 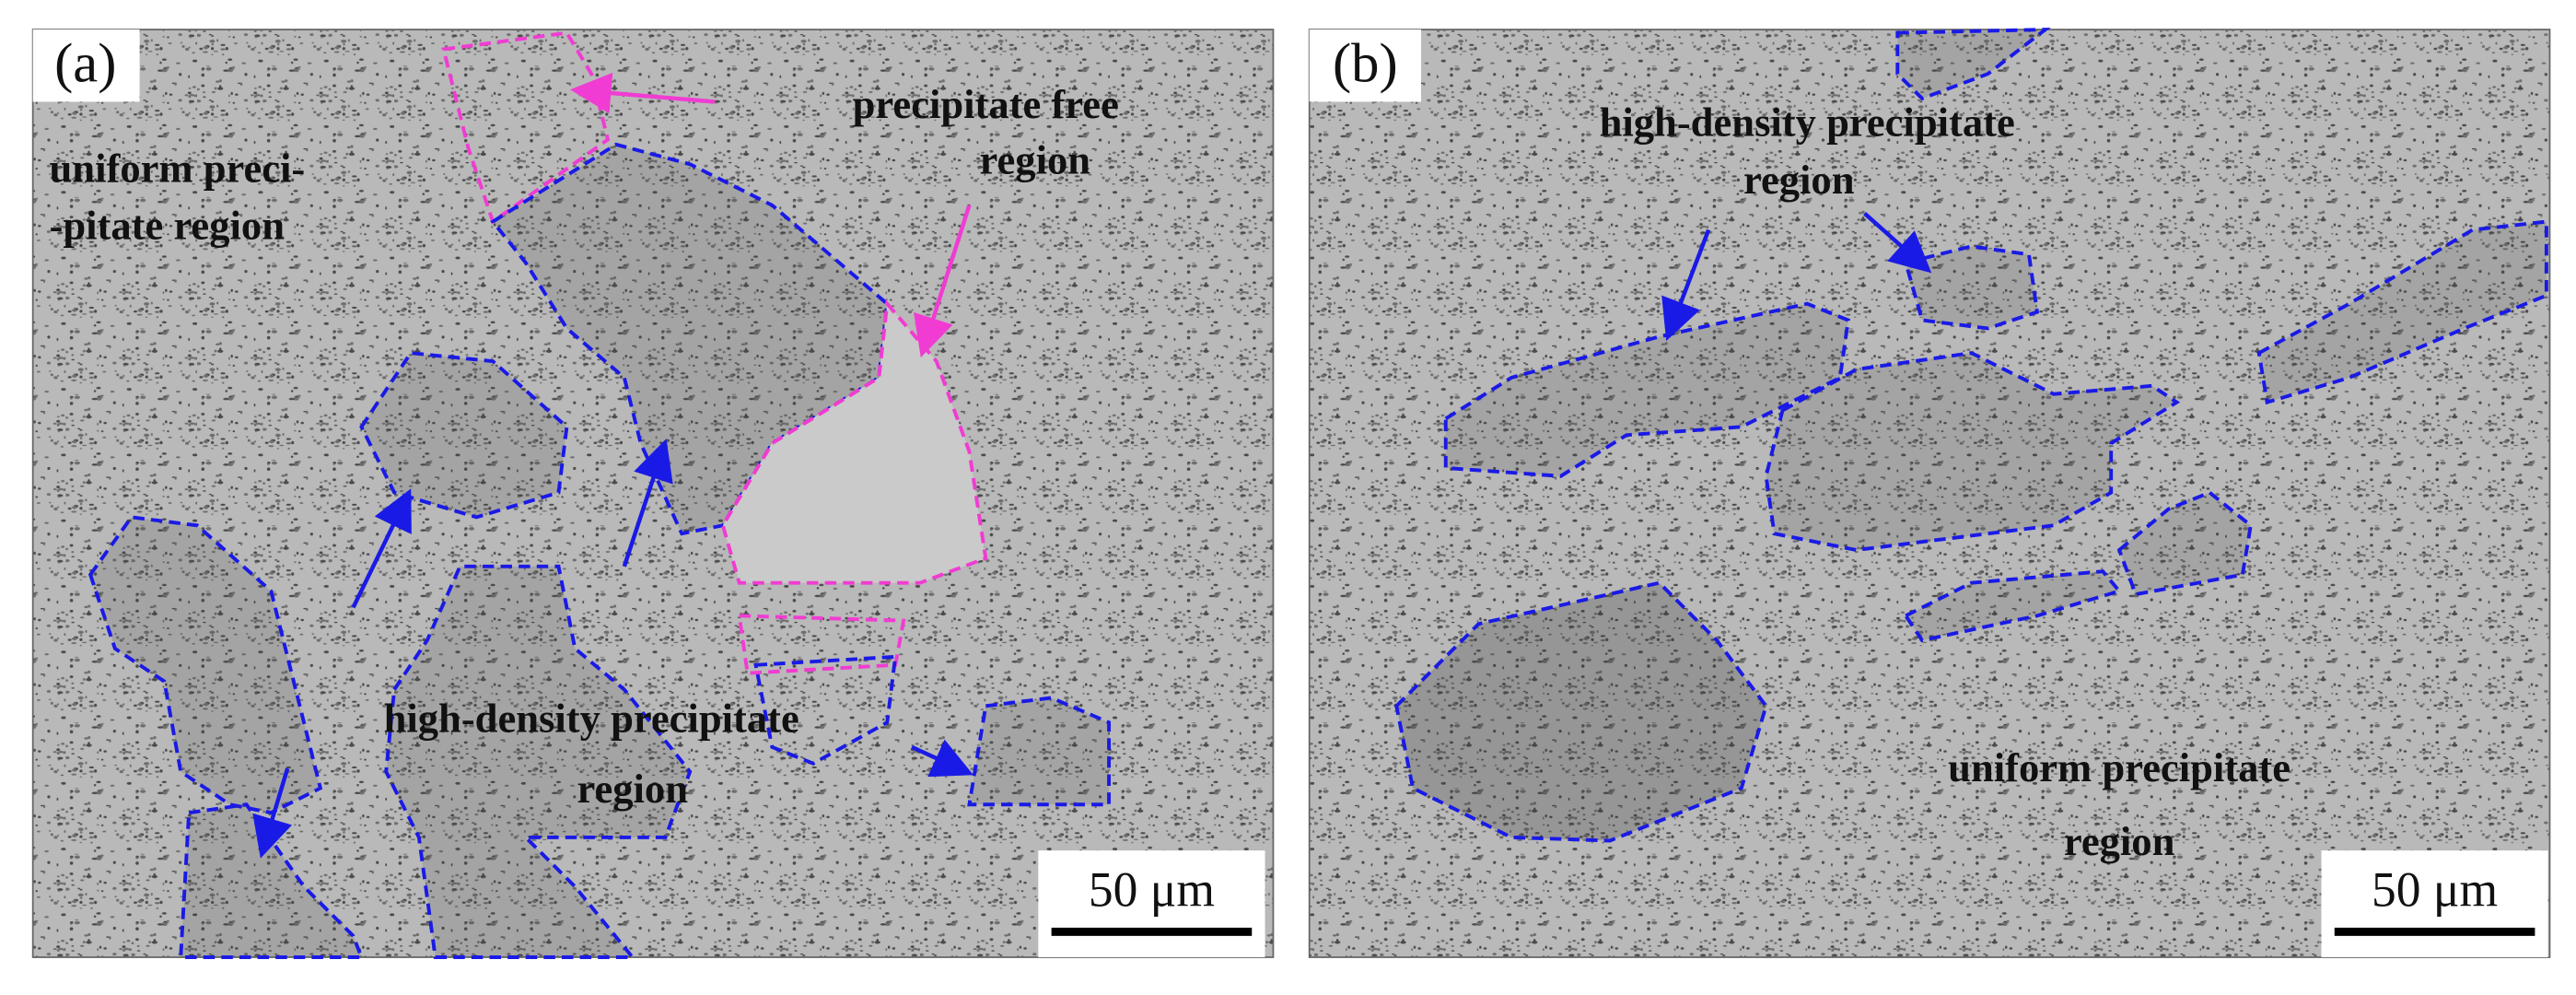 I want to click on annotation: uniform precipitate, so click(x=2119, y=767).